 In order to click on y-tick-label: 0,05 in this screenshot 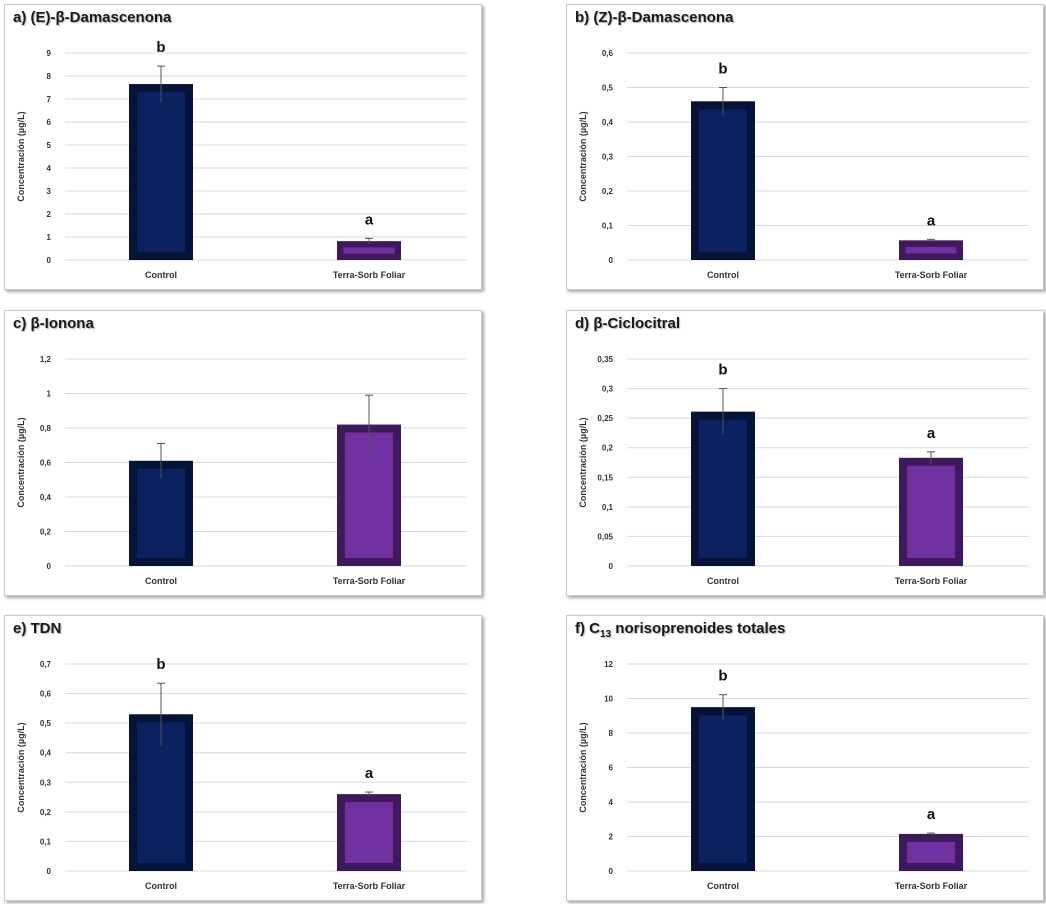, I will do `click(605, 536)`.